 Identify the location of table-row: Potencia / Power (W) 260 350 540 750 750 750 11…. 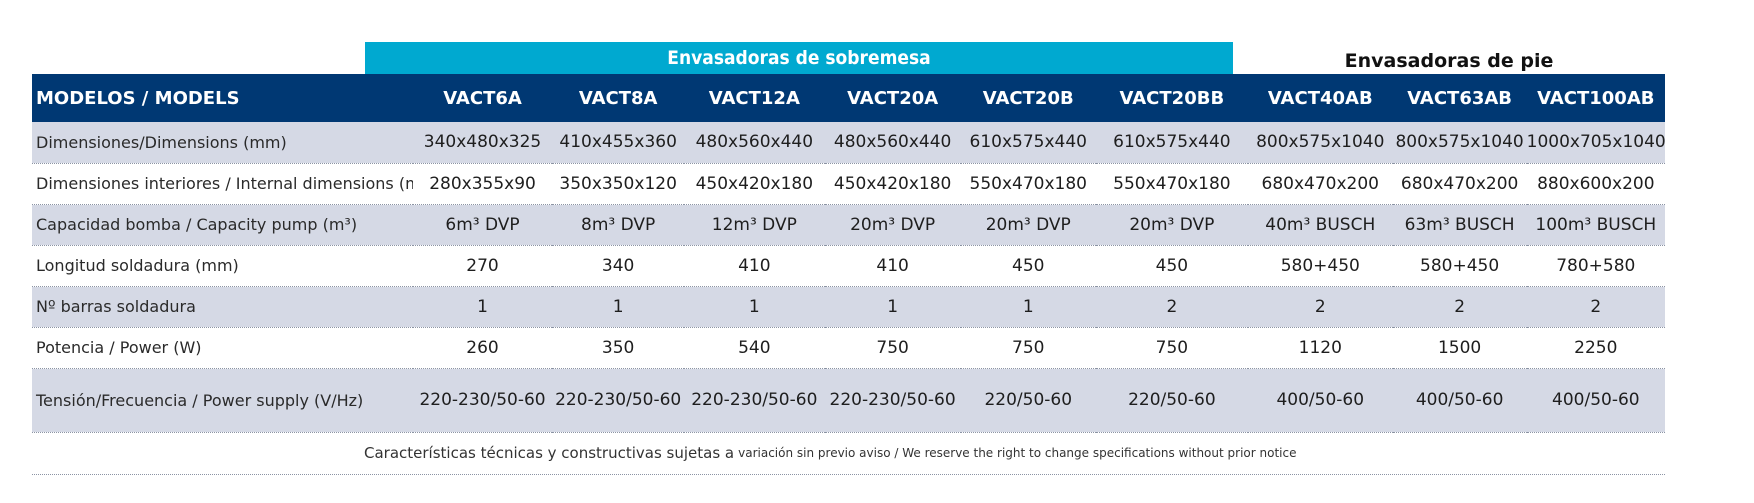
(848, 347).